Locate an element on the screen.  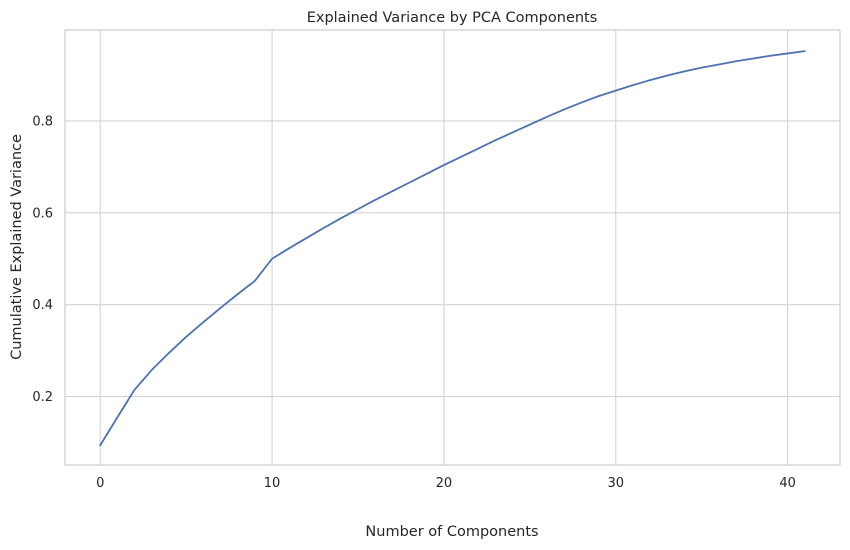
x-axis-label: Number of Components is located at coordinates (451, 532).